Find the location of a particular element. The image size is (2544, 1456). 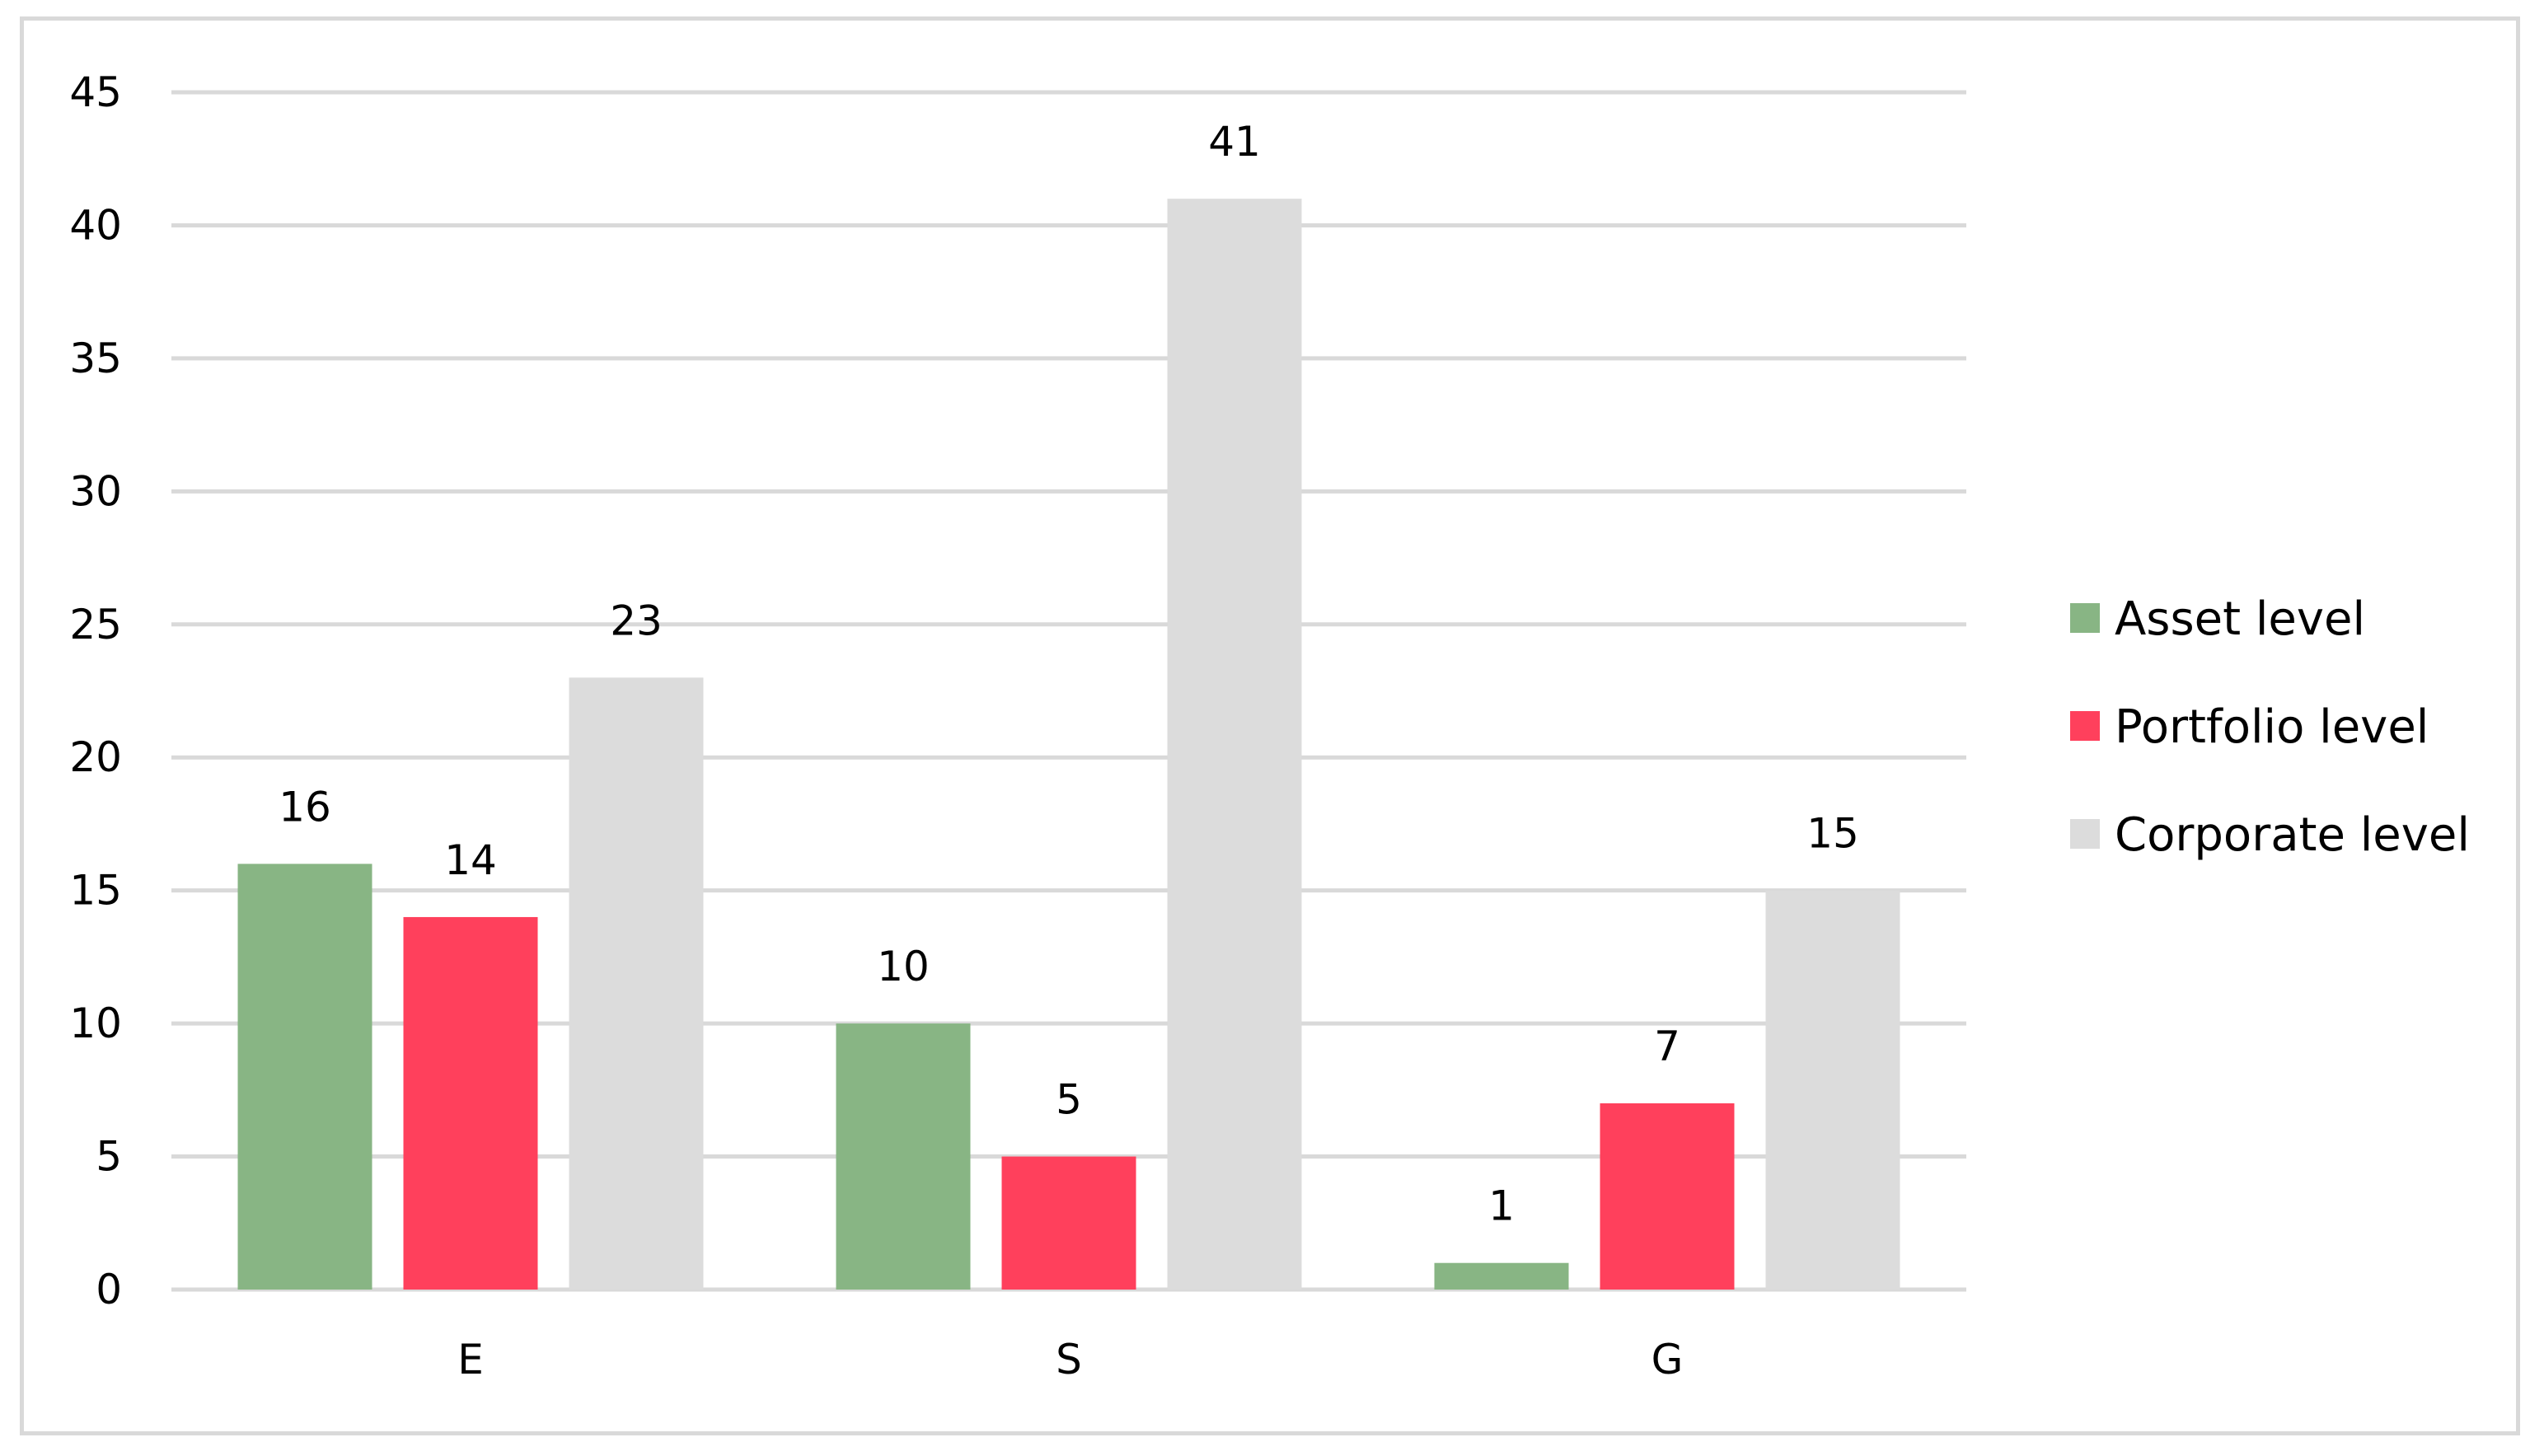

data-label: 5 is located at coordinates (1069, 1100).